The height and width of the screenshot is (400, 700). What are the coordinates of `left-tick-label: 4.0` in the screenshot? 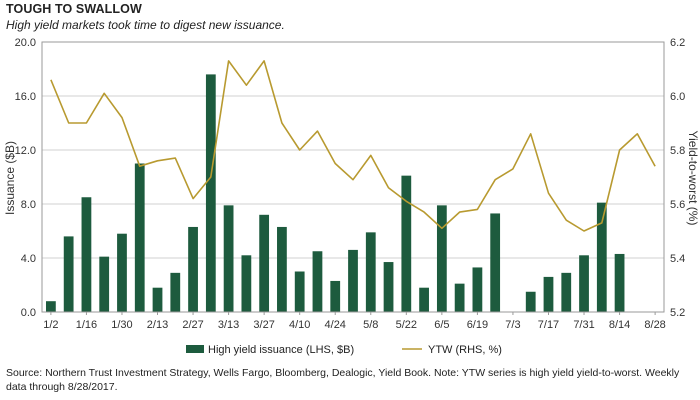 It's located at (28, 259).